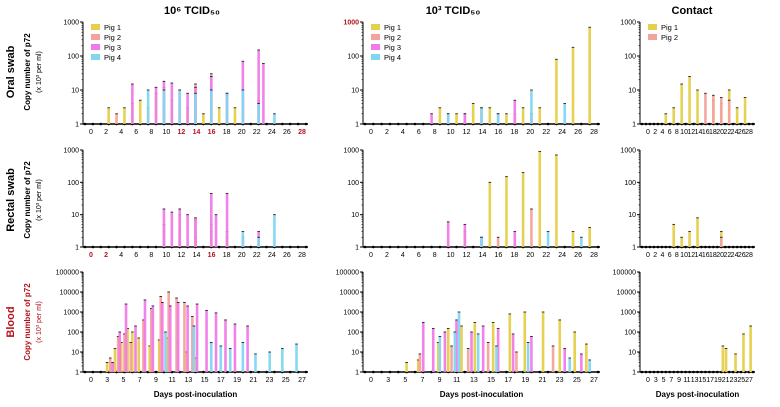 This screenshot has height=407, width=780. What do you see at coordinates (514, 132) in the screenshot?
I see `x-tick-label: 18` at bounding box center [514, 132].